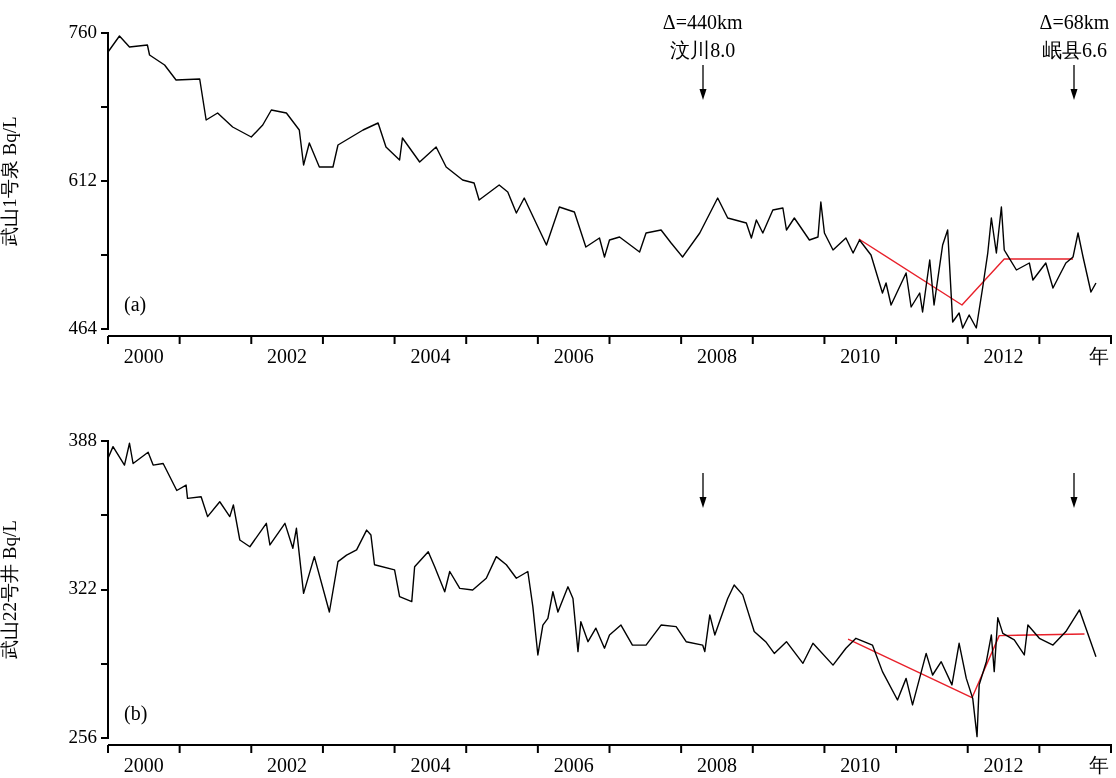  Describe the element at coordinates (135, 304) in the screenshot. I see `annotation: (a)` at that location.